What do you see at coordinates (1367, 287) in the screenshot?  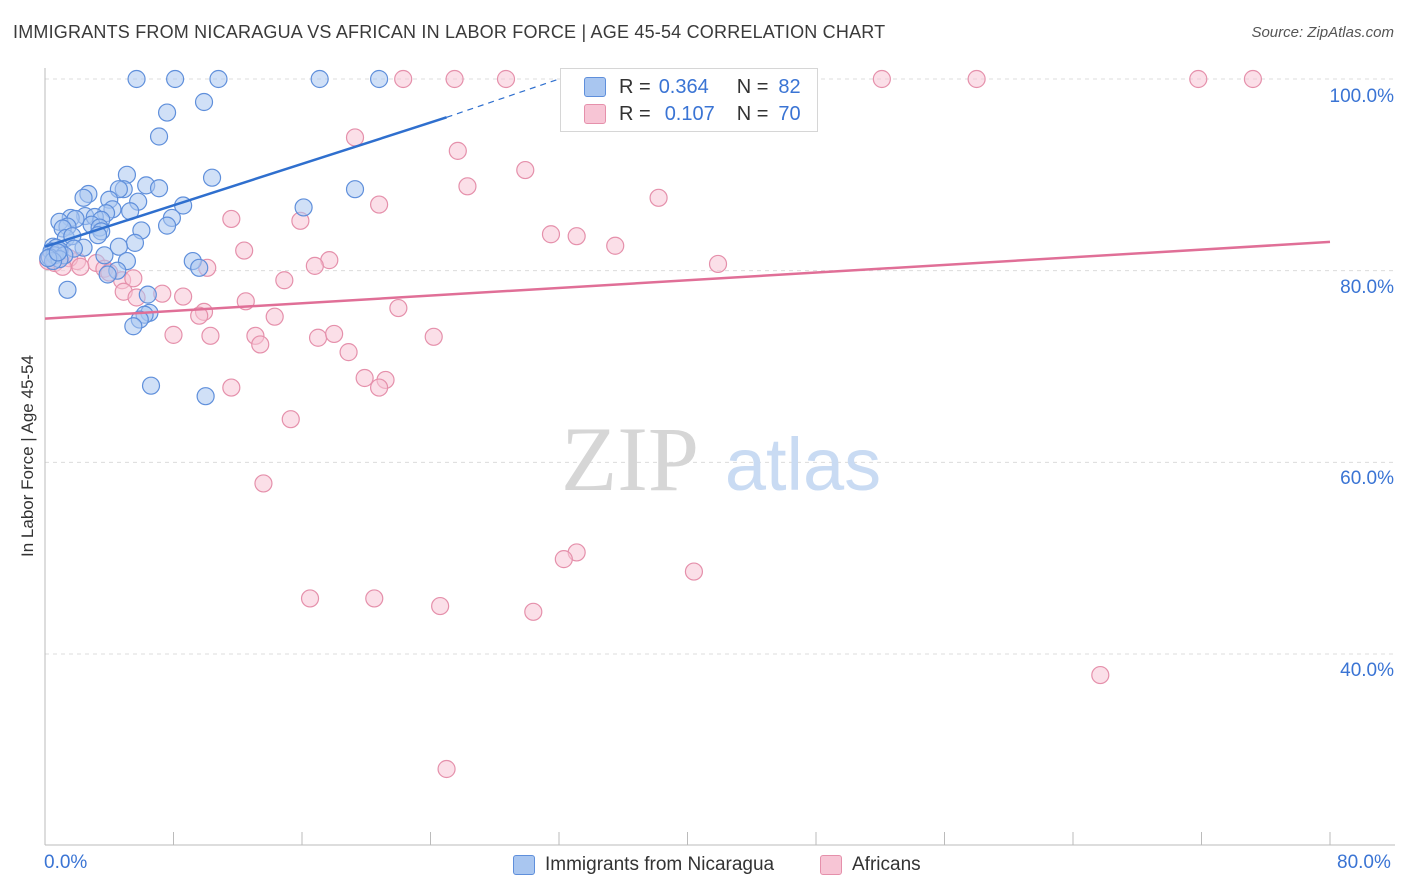 I see `y-tick-80: 80.0%` at bounding box center [1367, 287].